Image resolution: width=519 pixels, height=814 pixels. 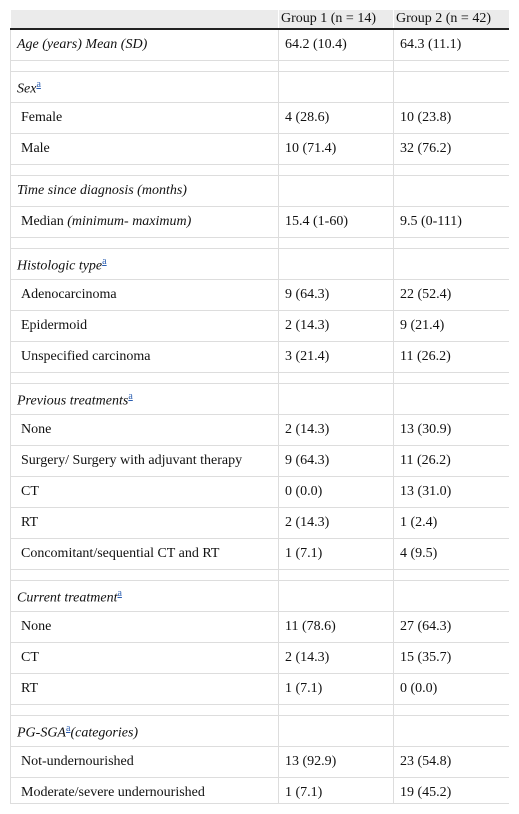 I want to click on value-cell: 64.2 (10.4), so click(x=336, y=44).